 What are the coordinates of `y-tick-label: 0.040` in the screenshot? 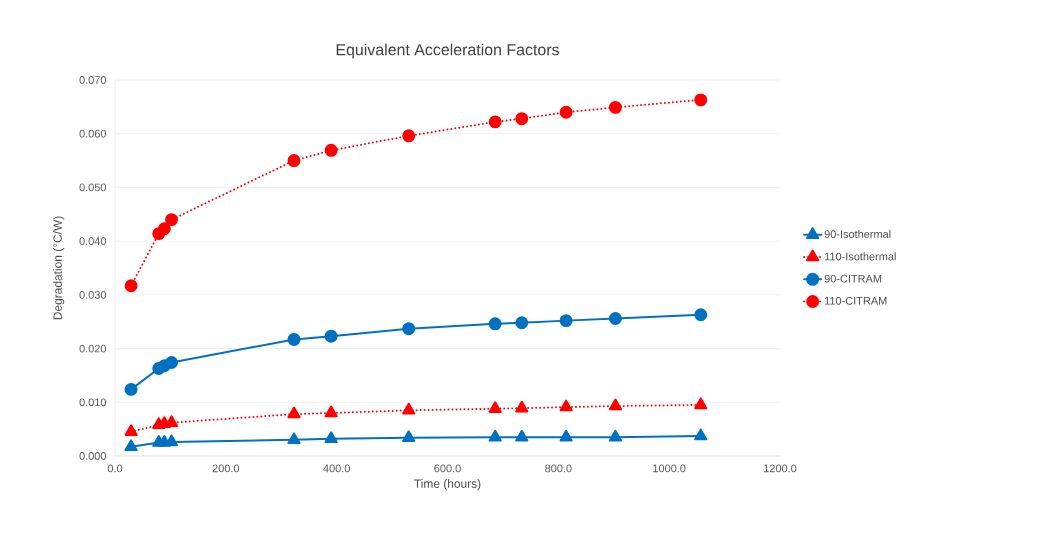 It's located at (93, 241).